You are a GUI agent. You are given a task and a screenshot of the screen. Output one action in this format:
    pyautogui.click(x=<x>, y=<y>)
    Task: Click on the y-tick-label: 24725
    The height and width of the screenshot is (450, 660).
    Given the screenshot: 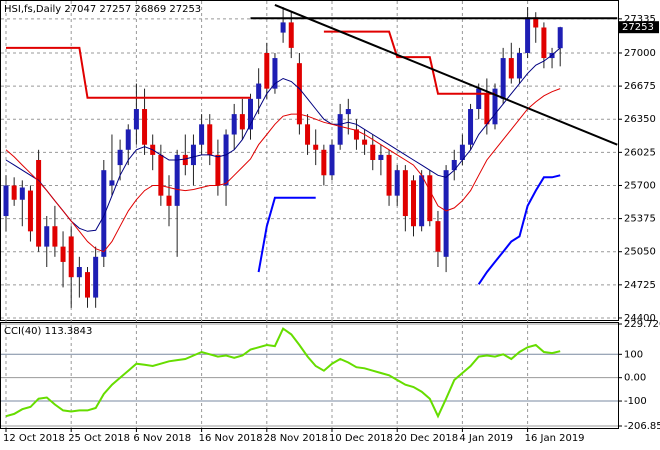 What is the action you would take?
    pyautogui.click(x=640, y=285)
    